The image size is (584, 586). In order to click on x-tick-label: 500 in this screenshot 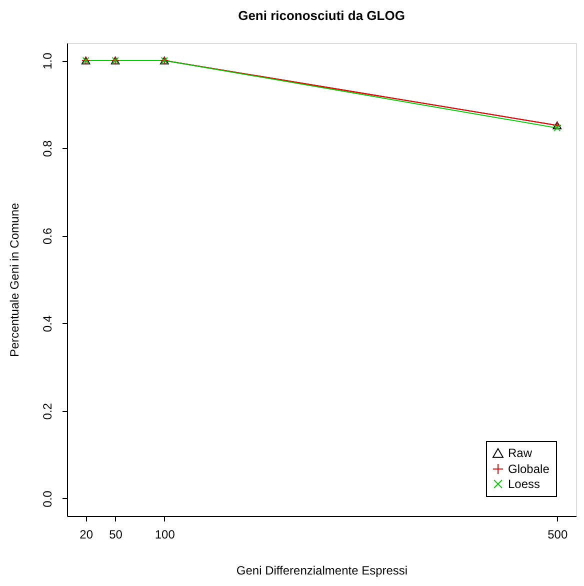, I will do `click(558, 535)`.